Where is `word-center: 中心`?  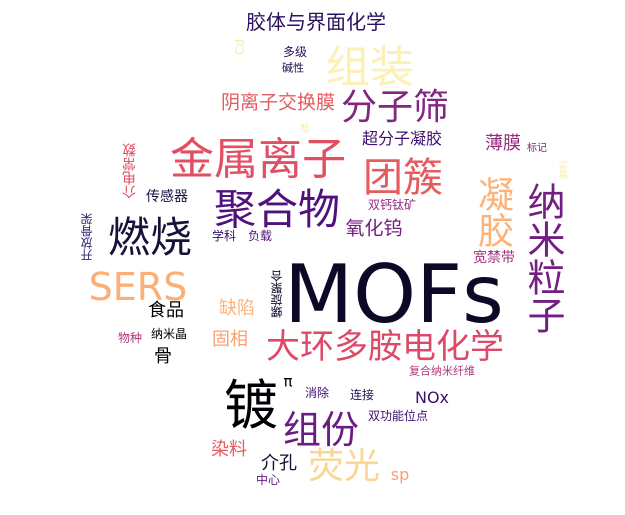 word-center: 中心 is located at coordinates (268, 480).